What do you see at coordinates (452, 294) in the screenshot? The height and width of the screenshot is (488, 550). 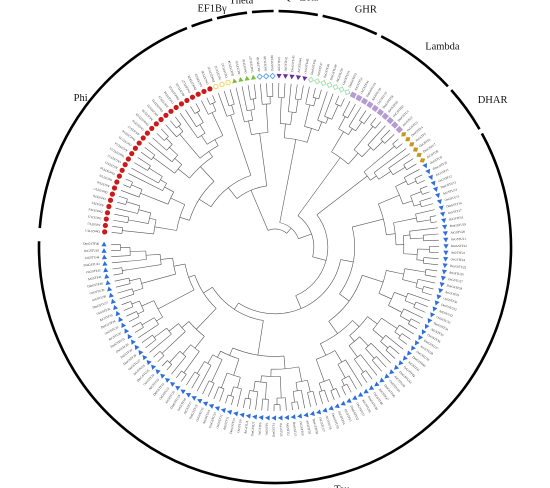 I see `leaf-label: AtGSTF29` at bounding box center [452, 294].